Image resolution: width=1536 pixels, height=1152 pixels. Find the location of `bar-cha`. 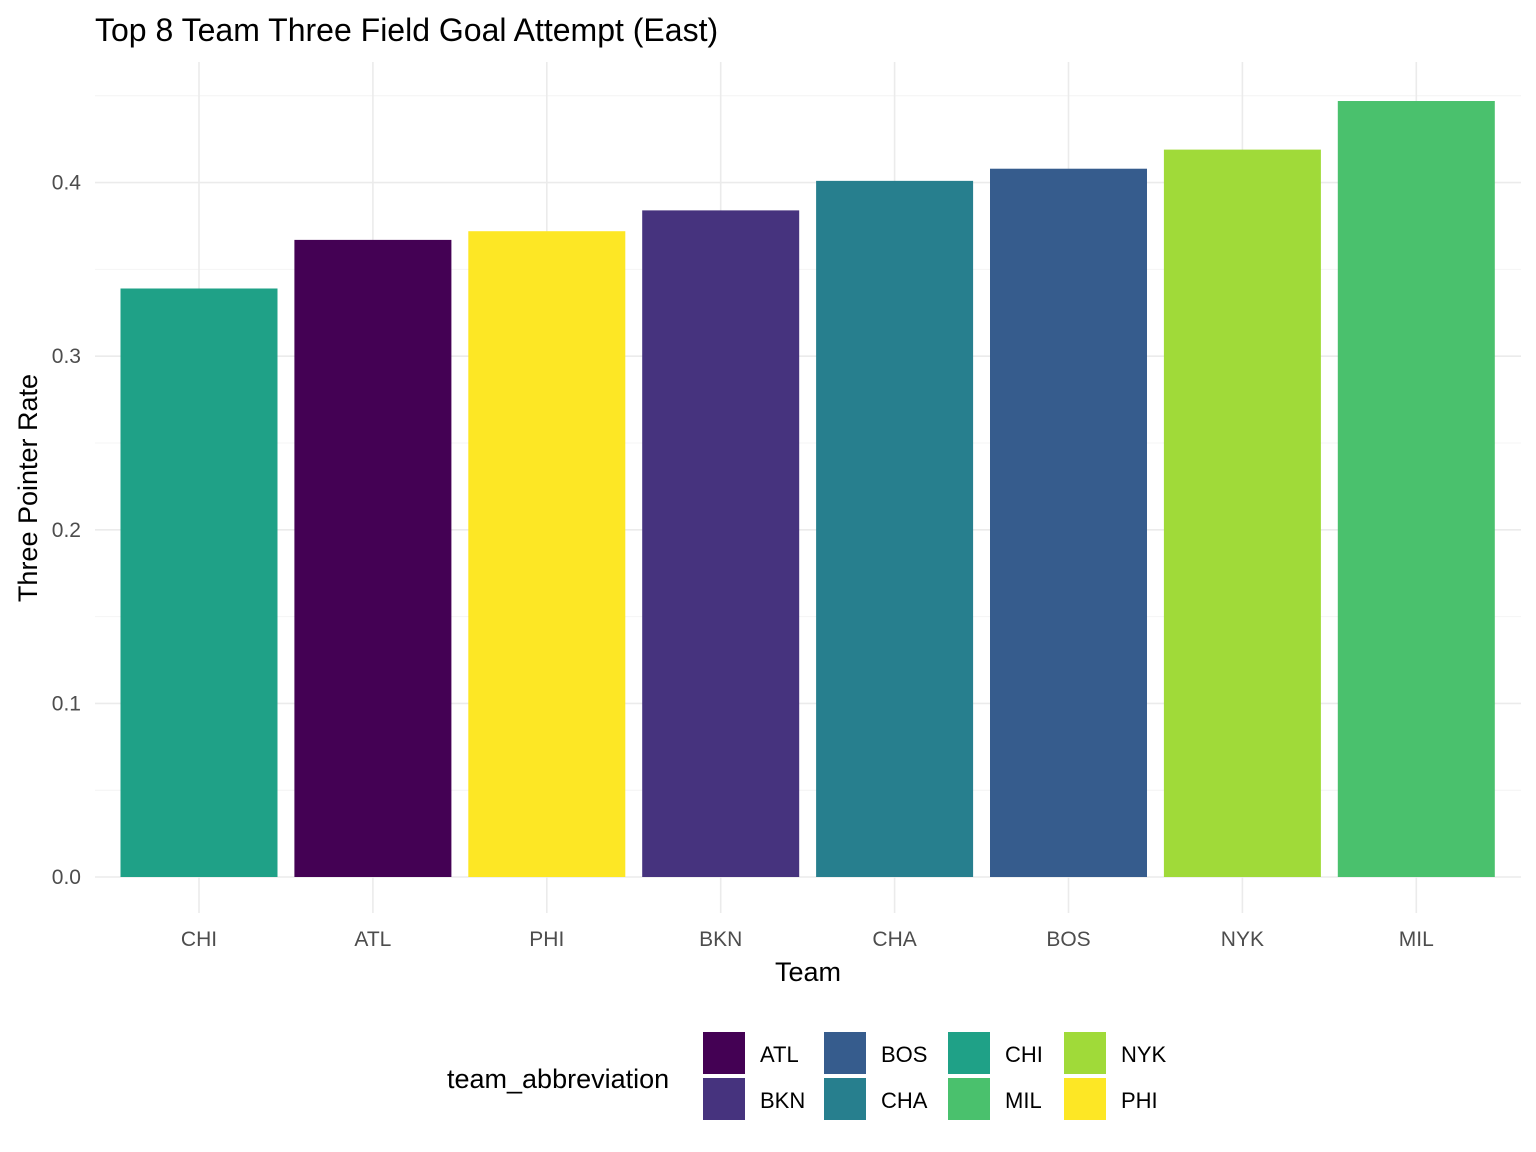

bar-cha is located at coordinates (895, 528).